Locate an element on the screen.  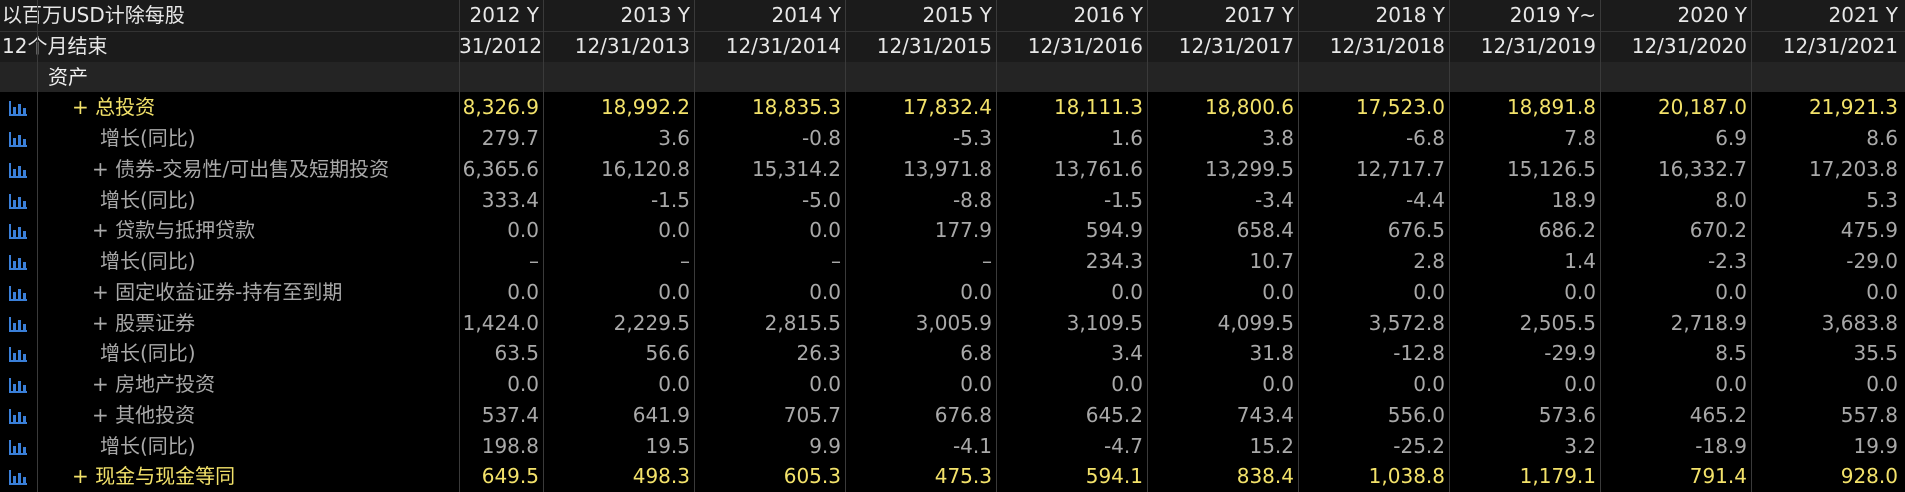
cell-value: -4.1 is located at coordinates (972, 445).